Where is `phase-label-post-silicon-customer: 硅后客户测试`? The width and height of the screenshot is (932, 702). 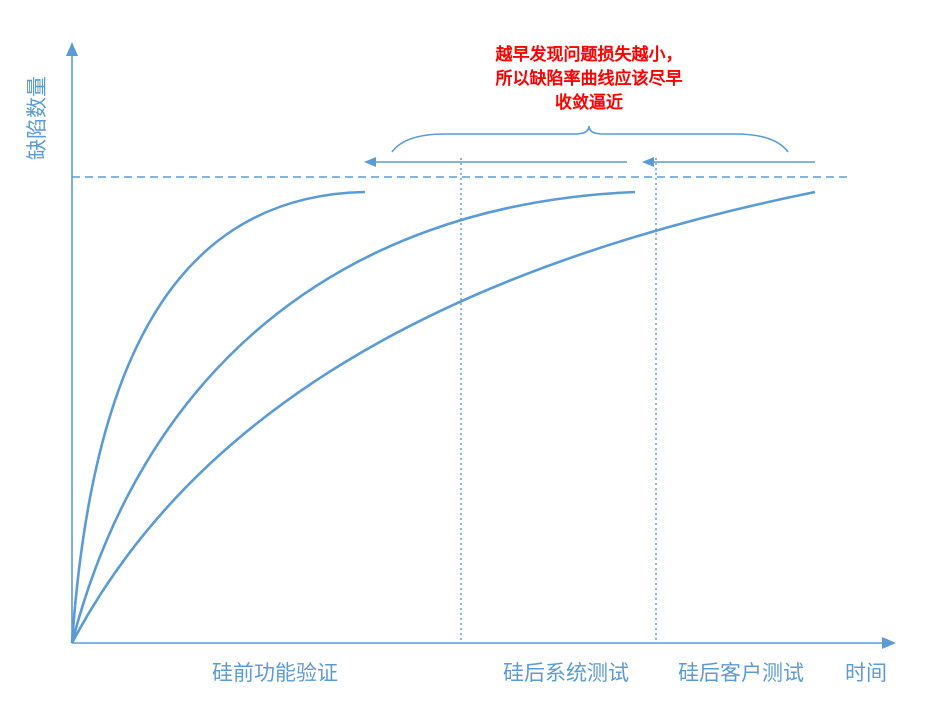
phase-label-post-silicon-customer: 硅后客户测试 is located at coordinates (741, 673).